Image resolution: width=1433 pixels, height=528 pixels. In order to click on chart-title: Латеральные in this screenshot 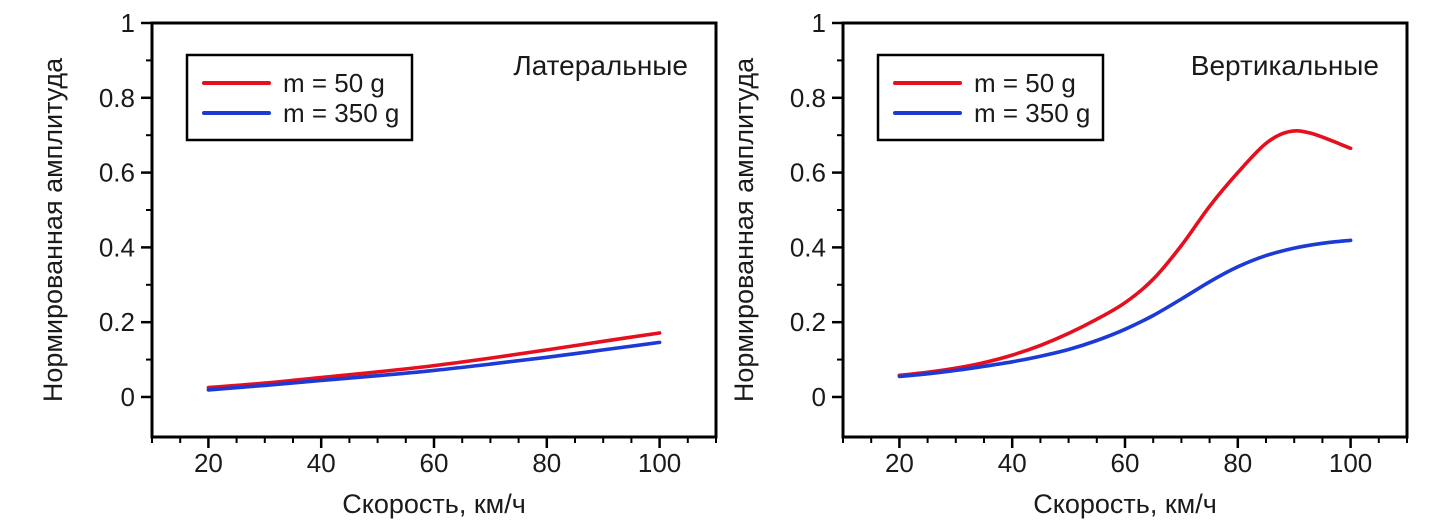, I will do `click(600, 65)`.